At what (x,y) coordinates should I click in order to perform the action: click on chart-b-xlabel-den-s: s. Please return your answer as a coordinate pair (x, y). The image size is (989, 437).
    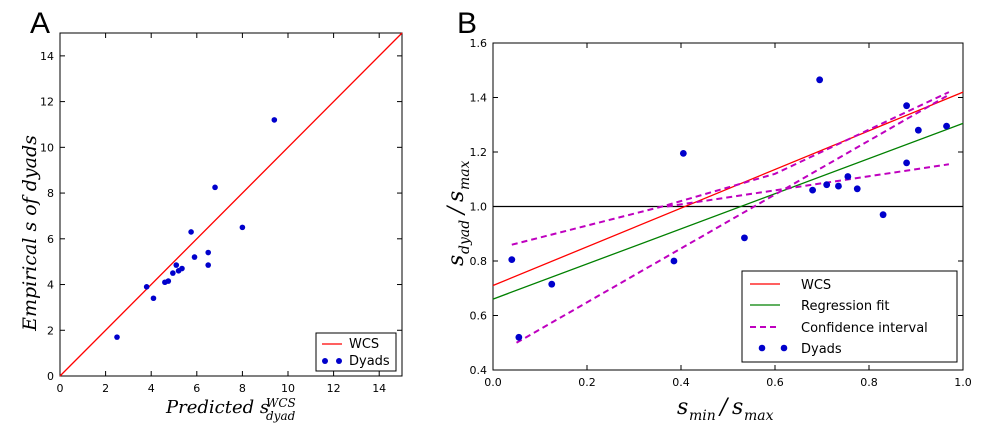
    Looking at the image, I should click on (737, 407).